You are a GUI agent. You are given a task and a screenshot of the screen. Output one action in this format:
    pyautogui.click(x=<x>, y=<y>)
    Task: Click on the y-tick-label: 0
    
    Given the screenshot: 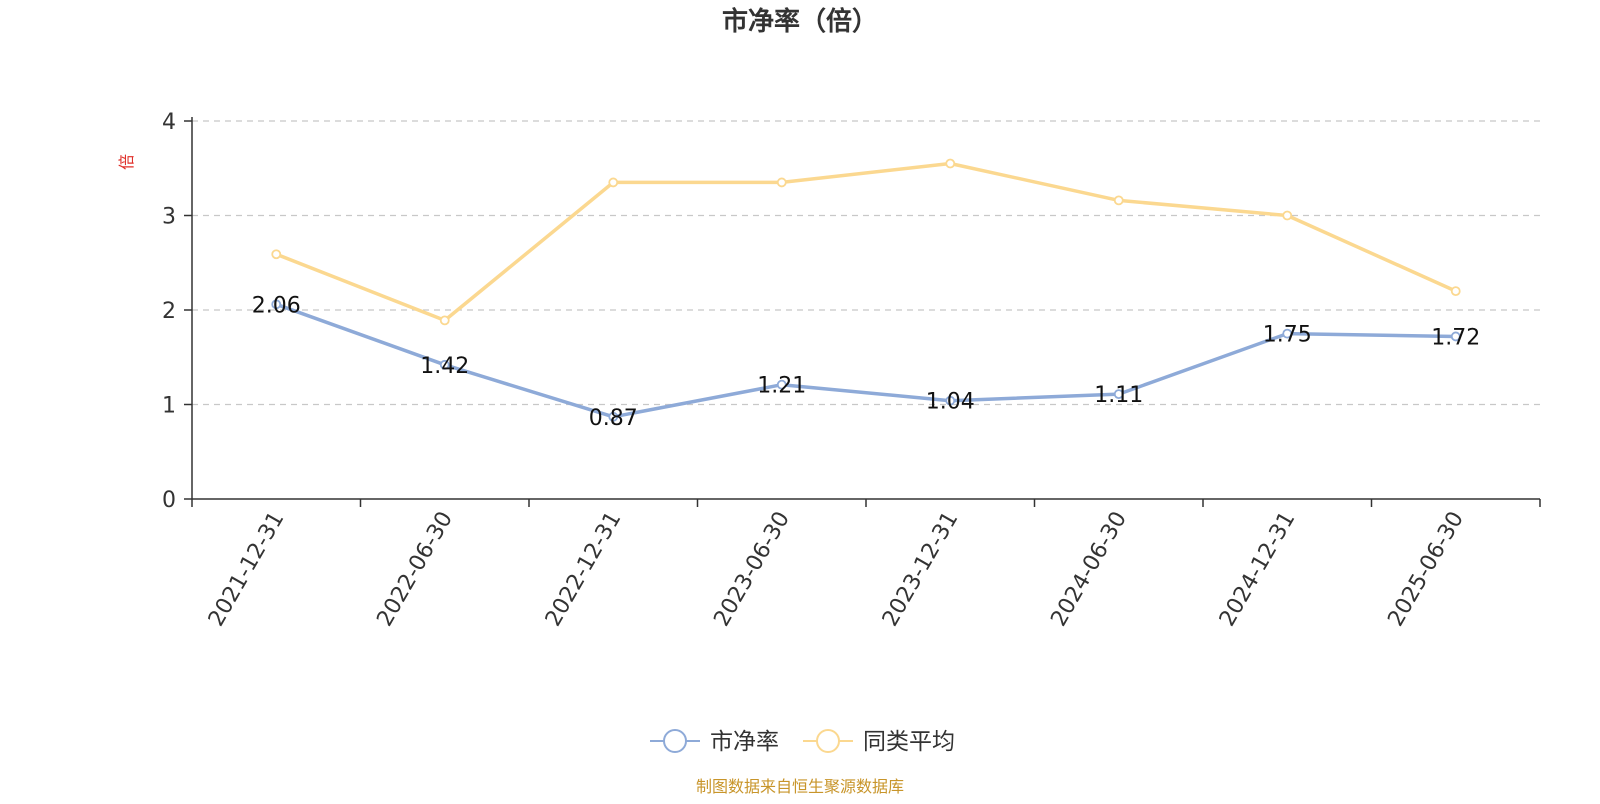 What is the action you would take?
    pyautogui.click(x=169, y=500)
    